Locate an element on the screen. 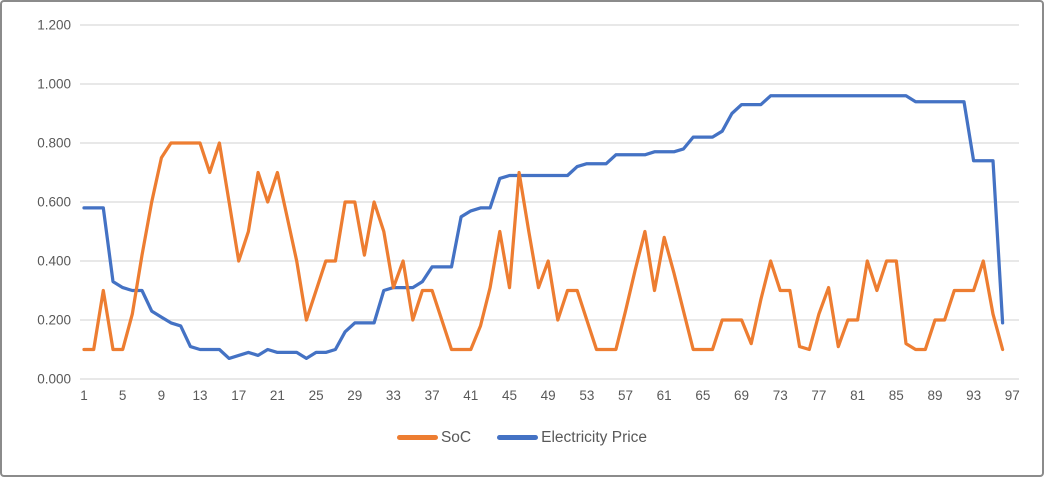 The width and height of the screenshot is (1044, 477). legend-item-soc: SoC is located at coordinates (434, 437).